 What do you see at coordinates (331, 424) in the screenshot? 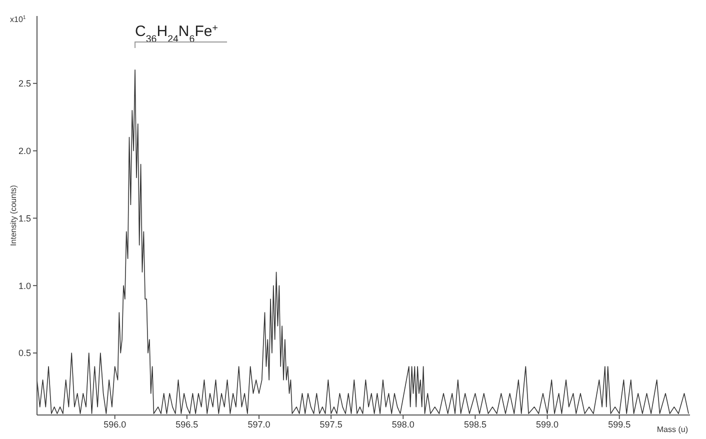
I see `x-tick-label: 597.5` at bounding box center [331, 424].